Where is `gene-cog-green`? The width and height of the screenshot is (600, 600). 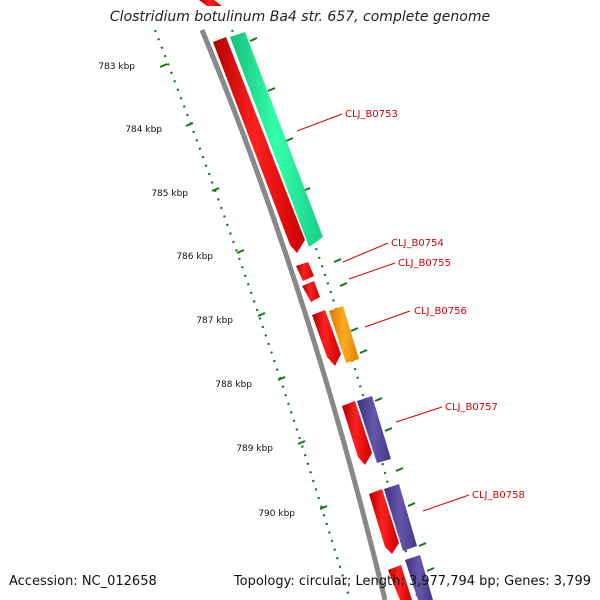 gene-cog-green is located at coordinates (276, 139).